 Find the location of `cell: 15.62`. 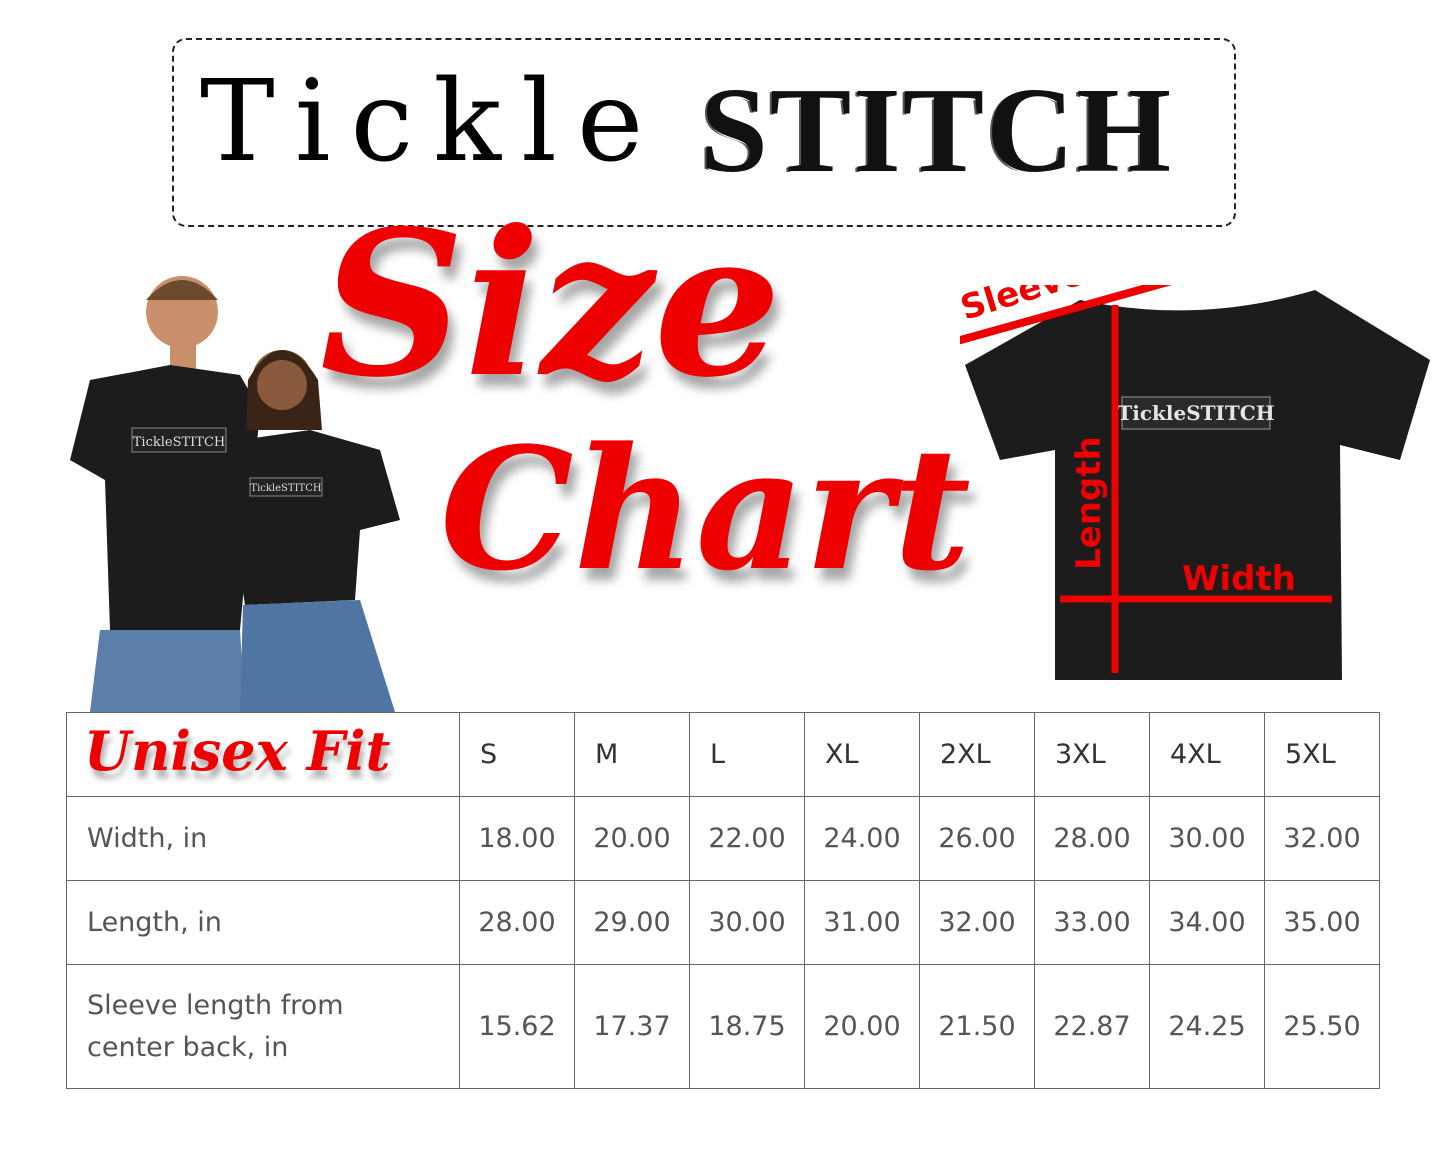

cell: 15.62 is located at coordinates (517, 1026).